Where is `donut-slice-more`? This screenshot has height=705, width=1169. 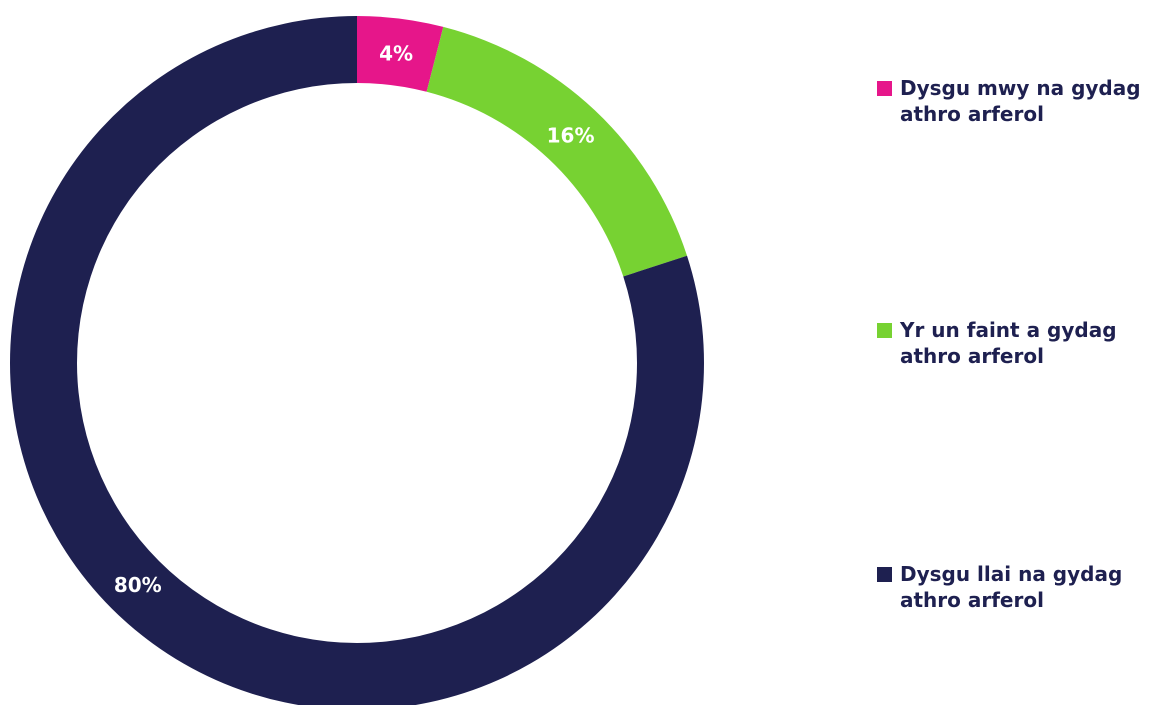 donut-slice-more is located at coordinates (400, 54).